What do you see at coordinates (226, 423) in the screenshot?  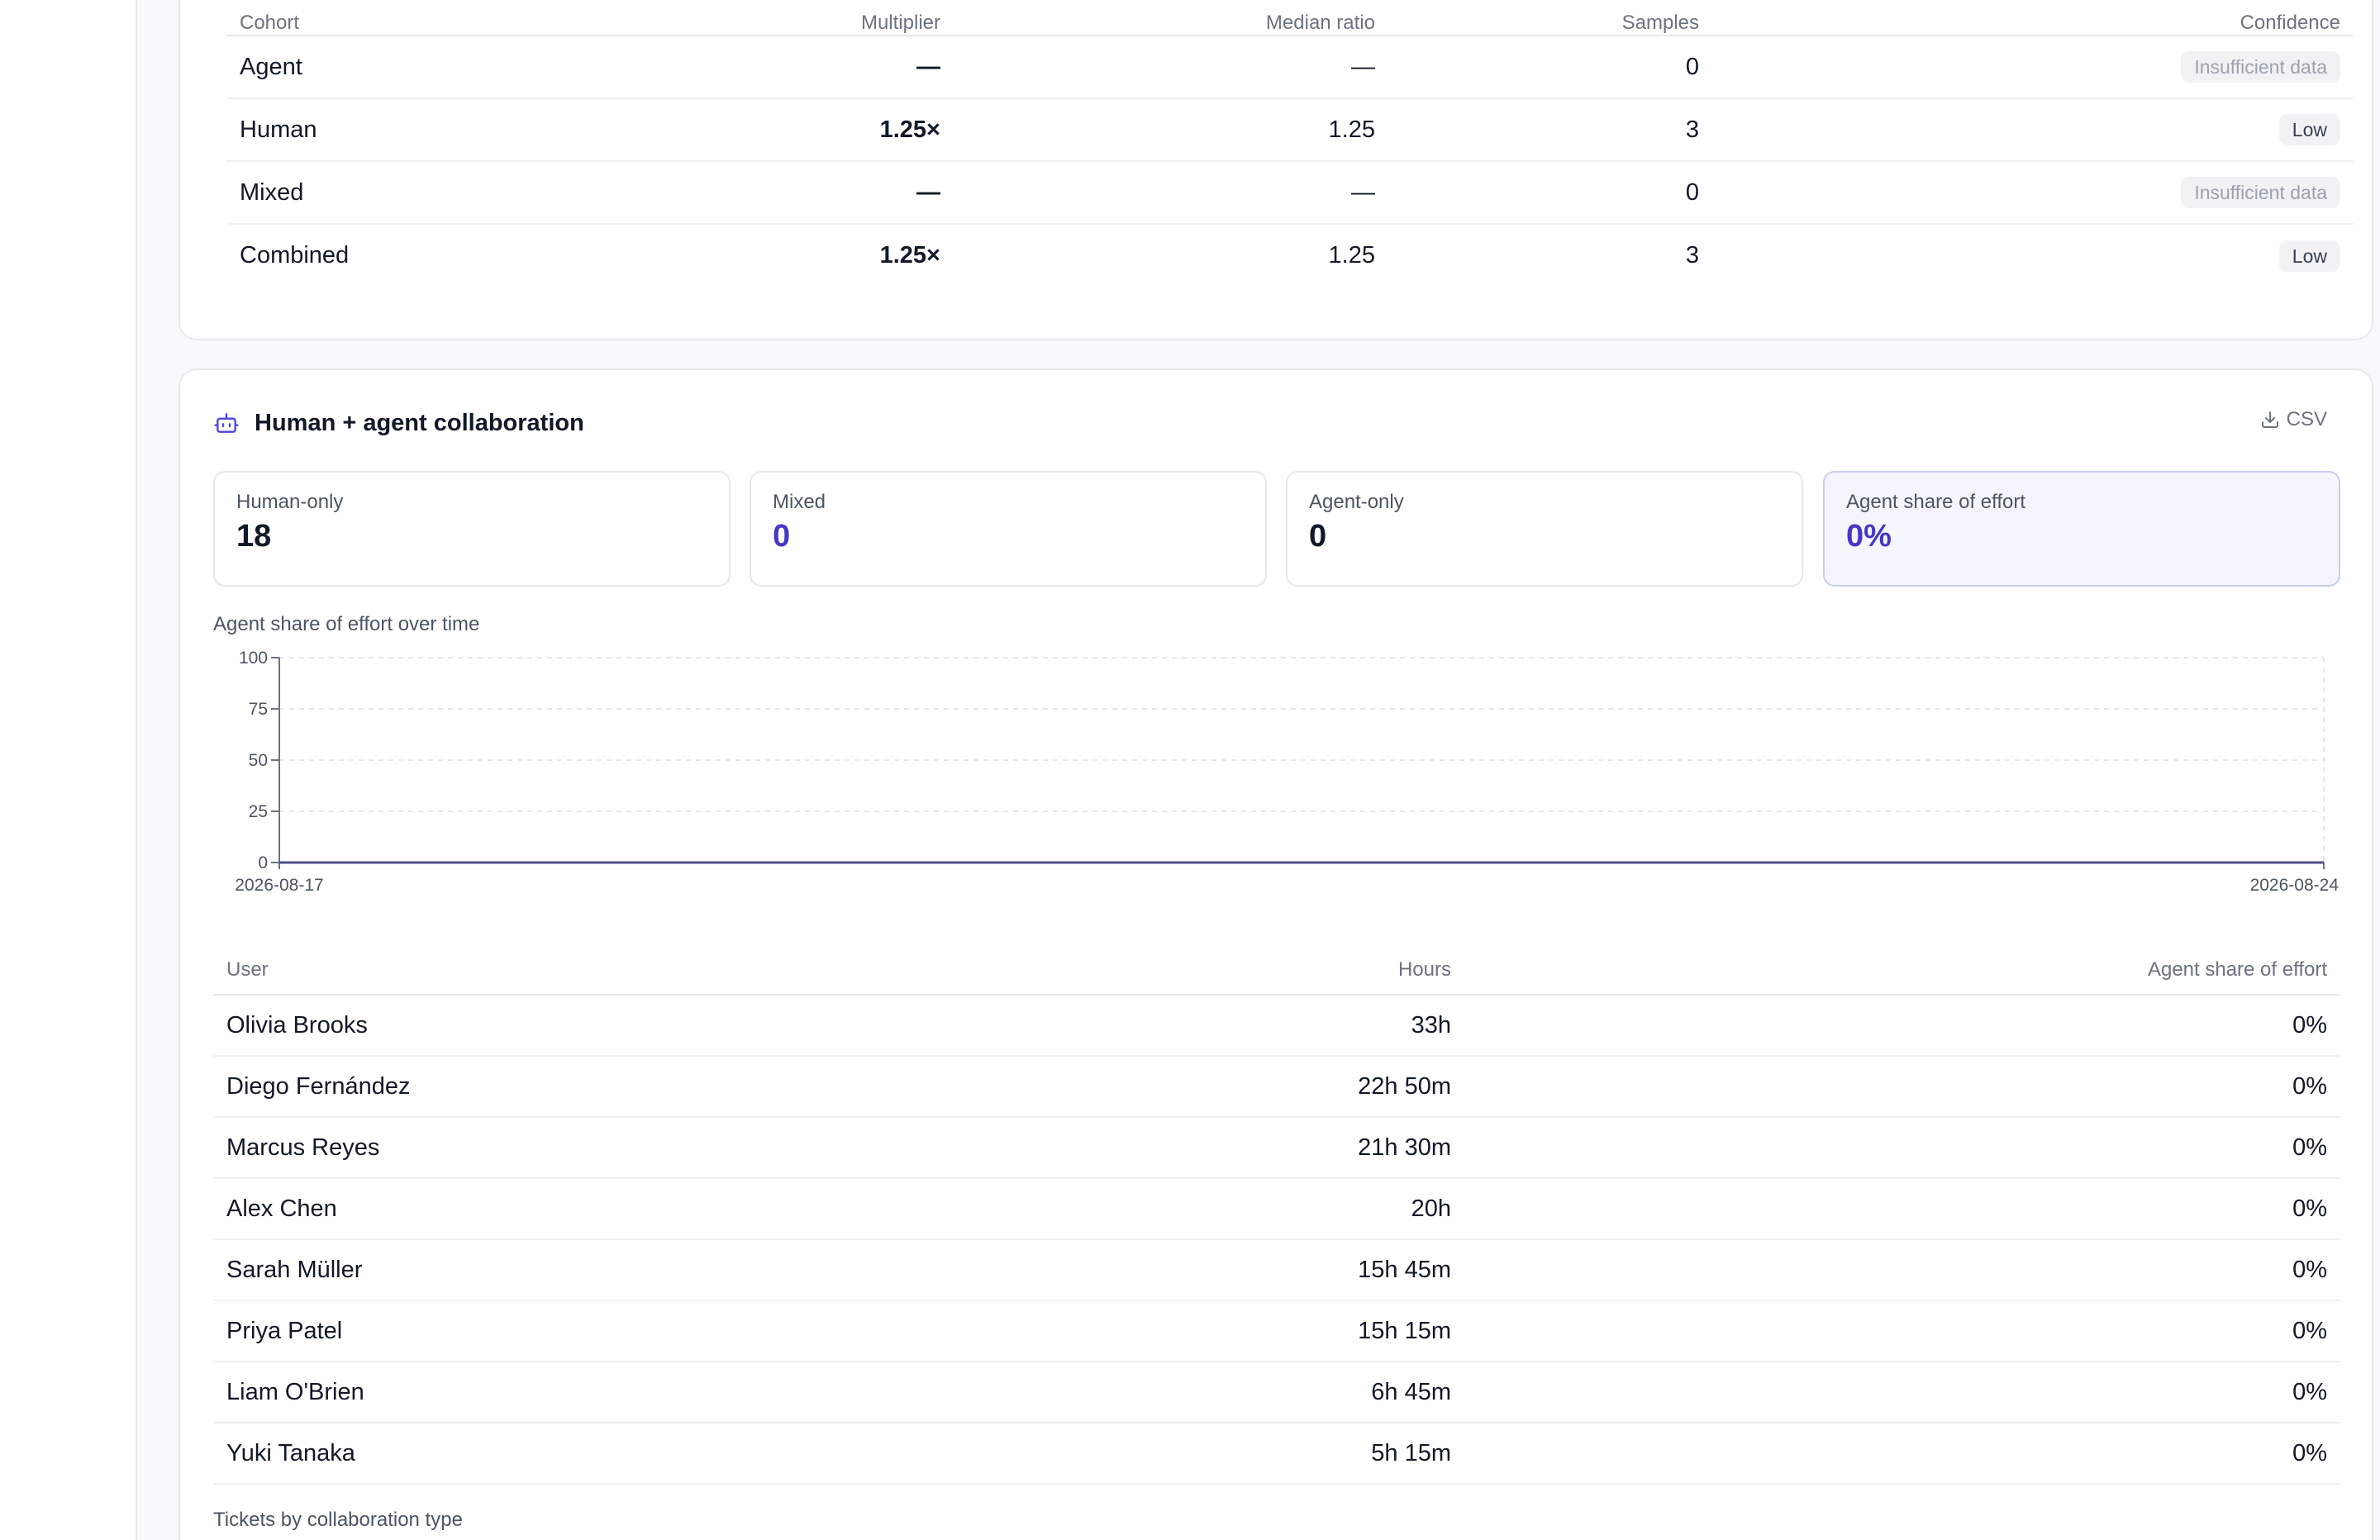 I see `robot-icon` at bounding box center [226, 423].